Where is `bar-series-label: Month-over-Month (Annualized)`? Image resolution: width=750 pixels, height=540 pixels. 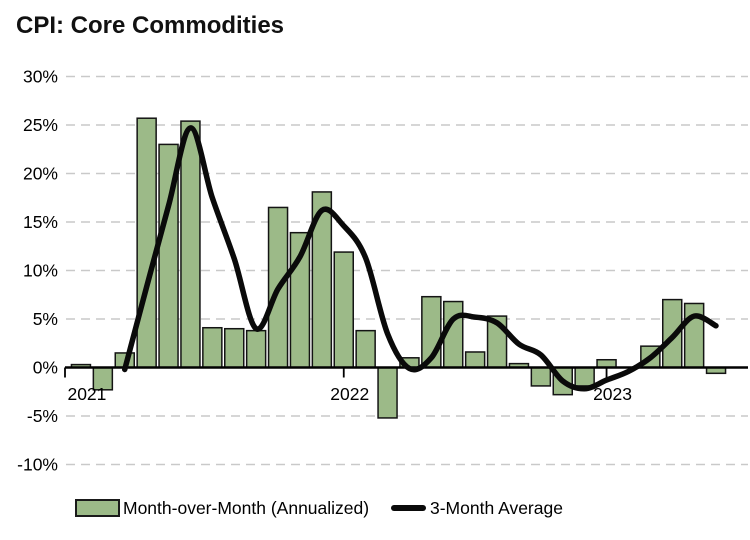
bar-series-label: Month-over-Month (Annualized) is located at coordinates (246, 507).